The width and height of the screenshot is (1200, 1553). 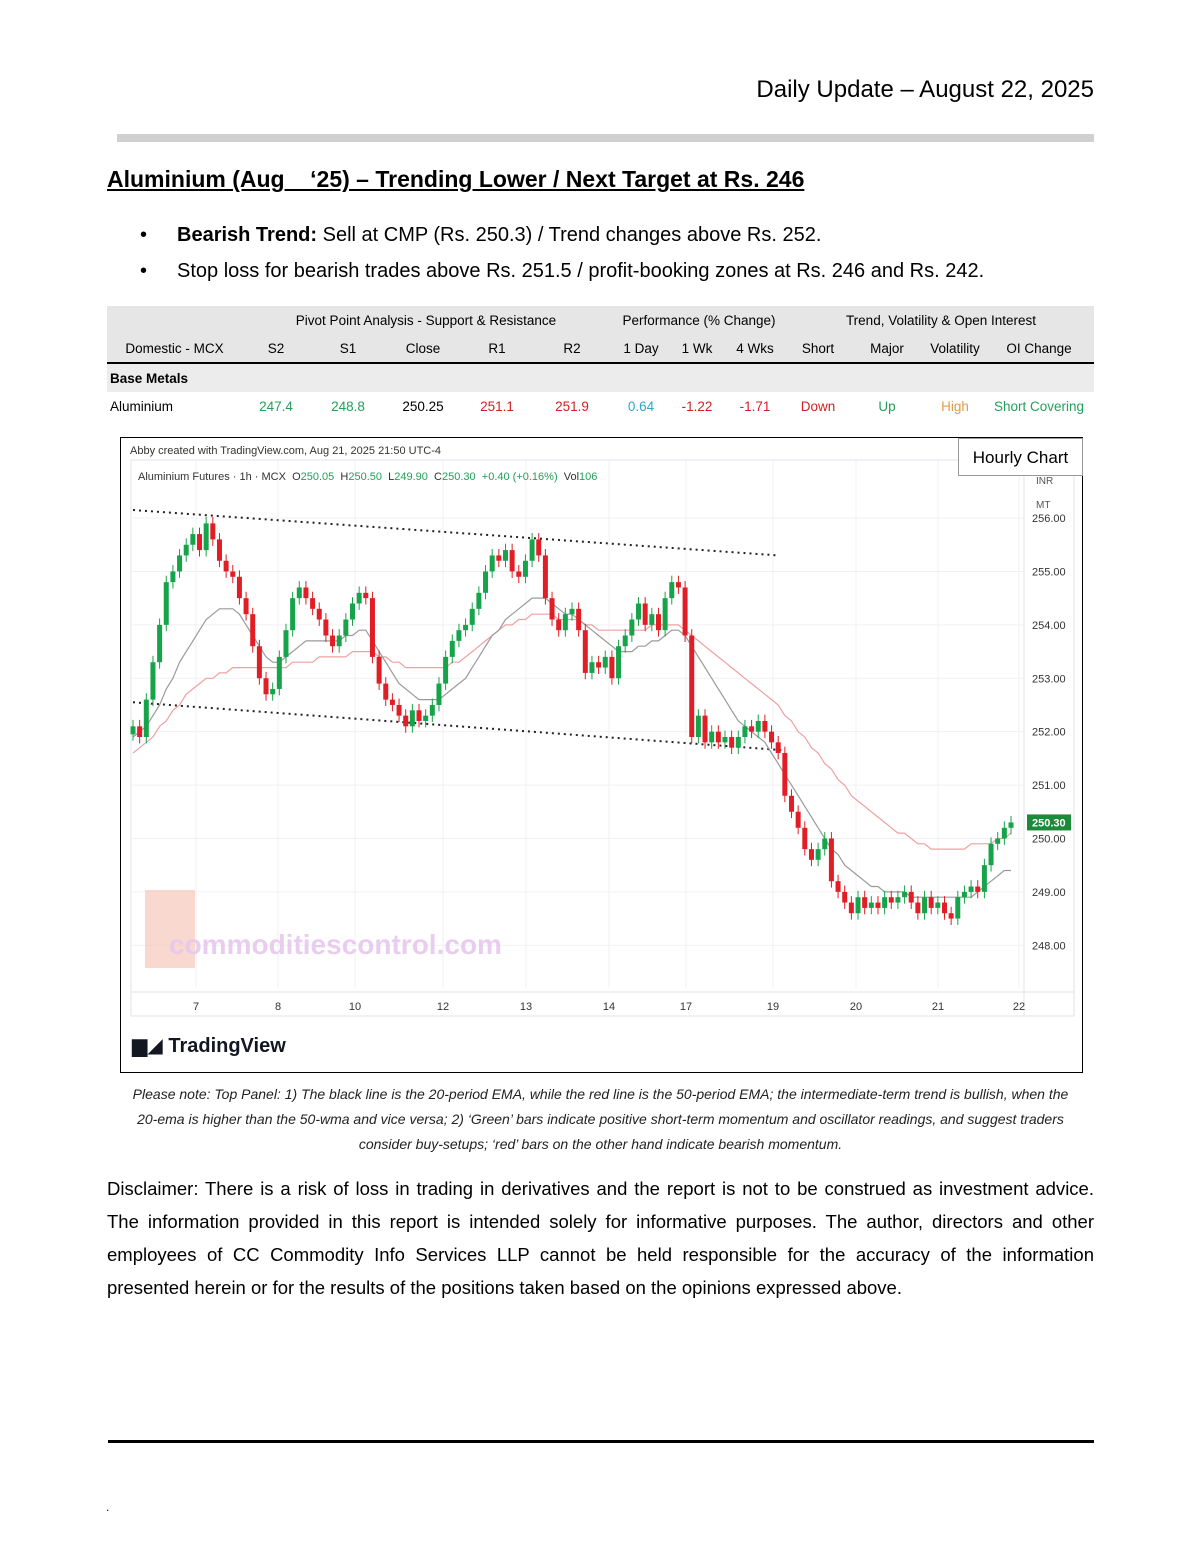 What do you see at coordinates (572, 349) in the screenshot?
I see `col-header: R2` at bounding box center [572, 349].